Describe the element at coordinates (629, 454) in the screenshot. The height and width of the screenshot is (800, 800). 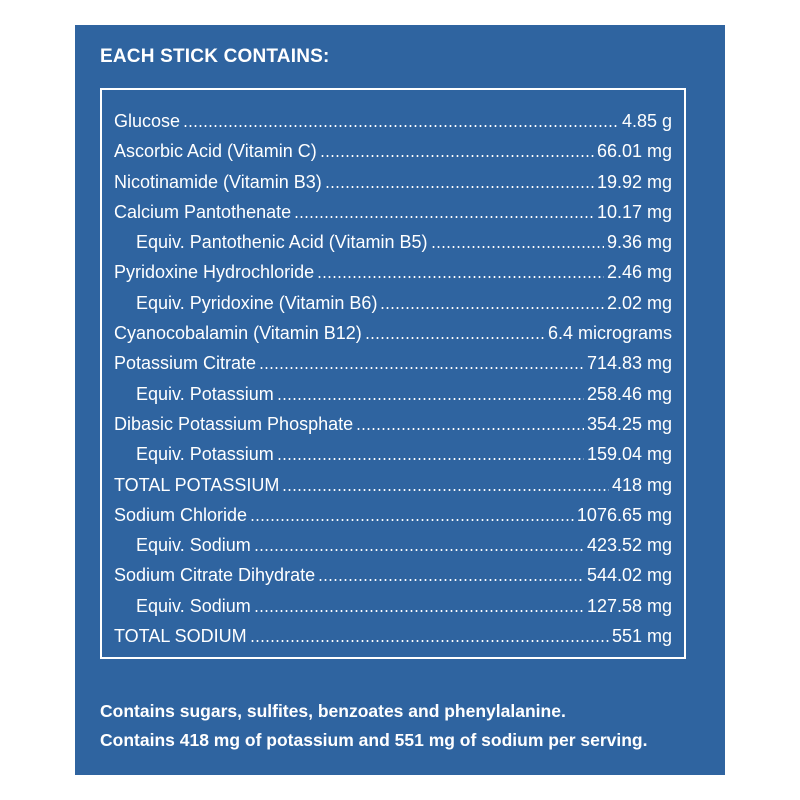
I see `ingredient-amount: 159.04 mg` at that location.